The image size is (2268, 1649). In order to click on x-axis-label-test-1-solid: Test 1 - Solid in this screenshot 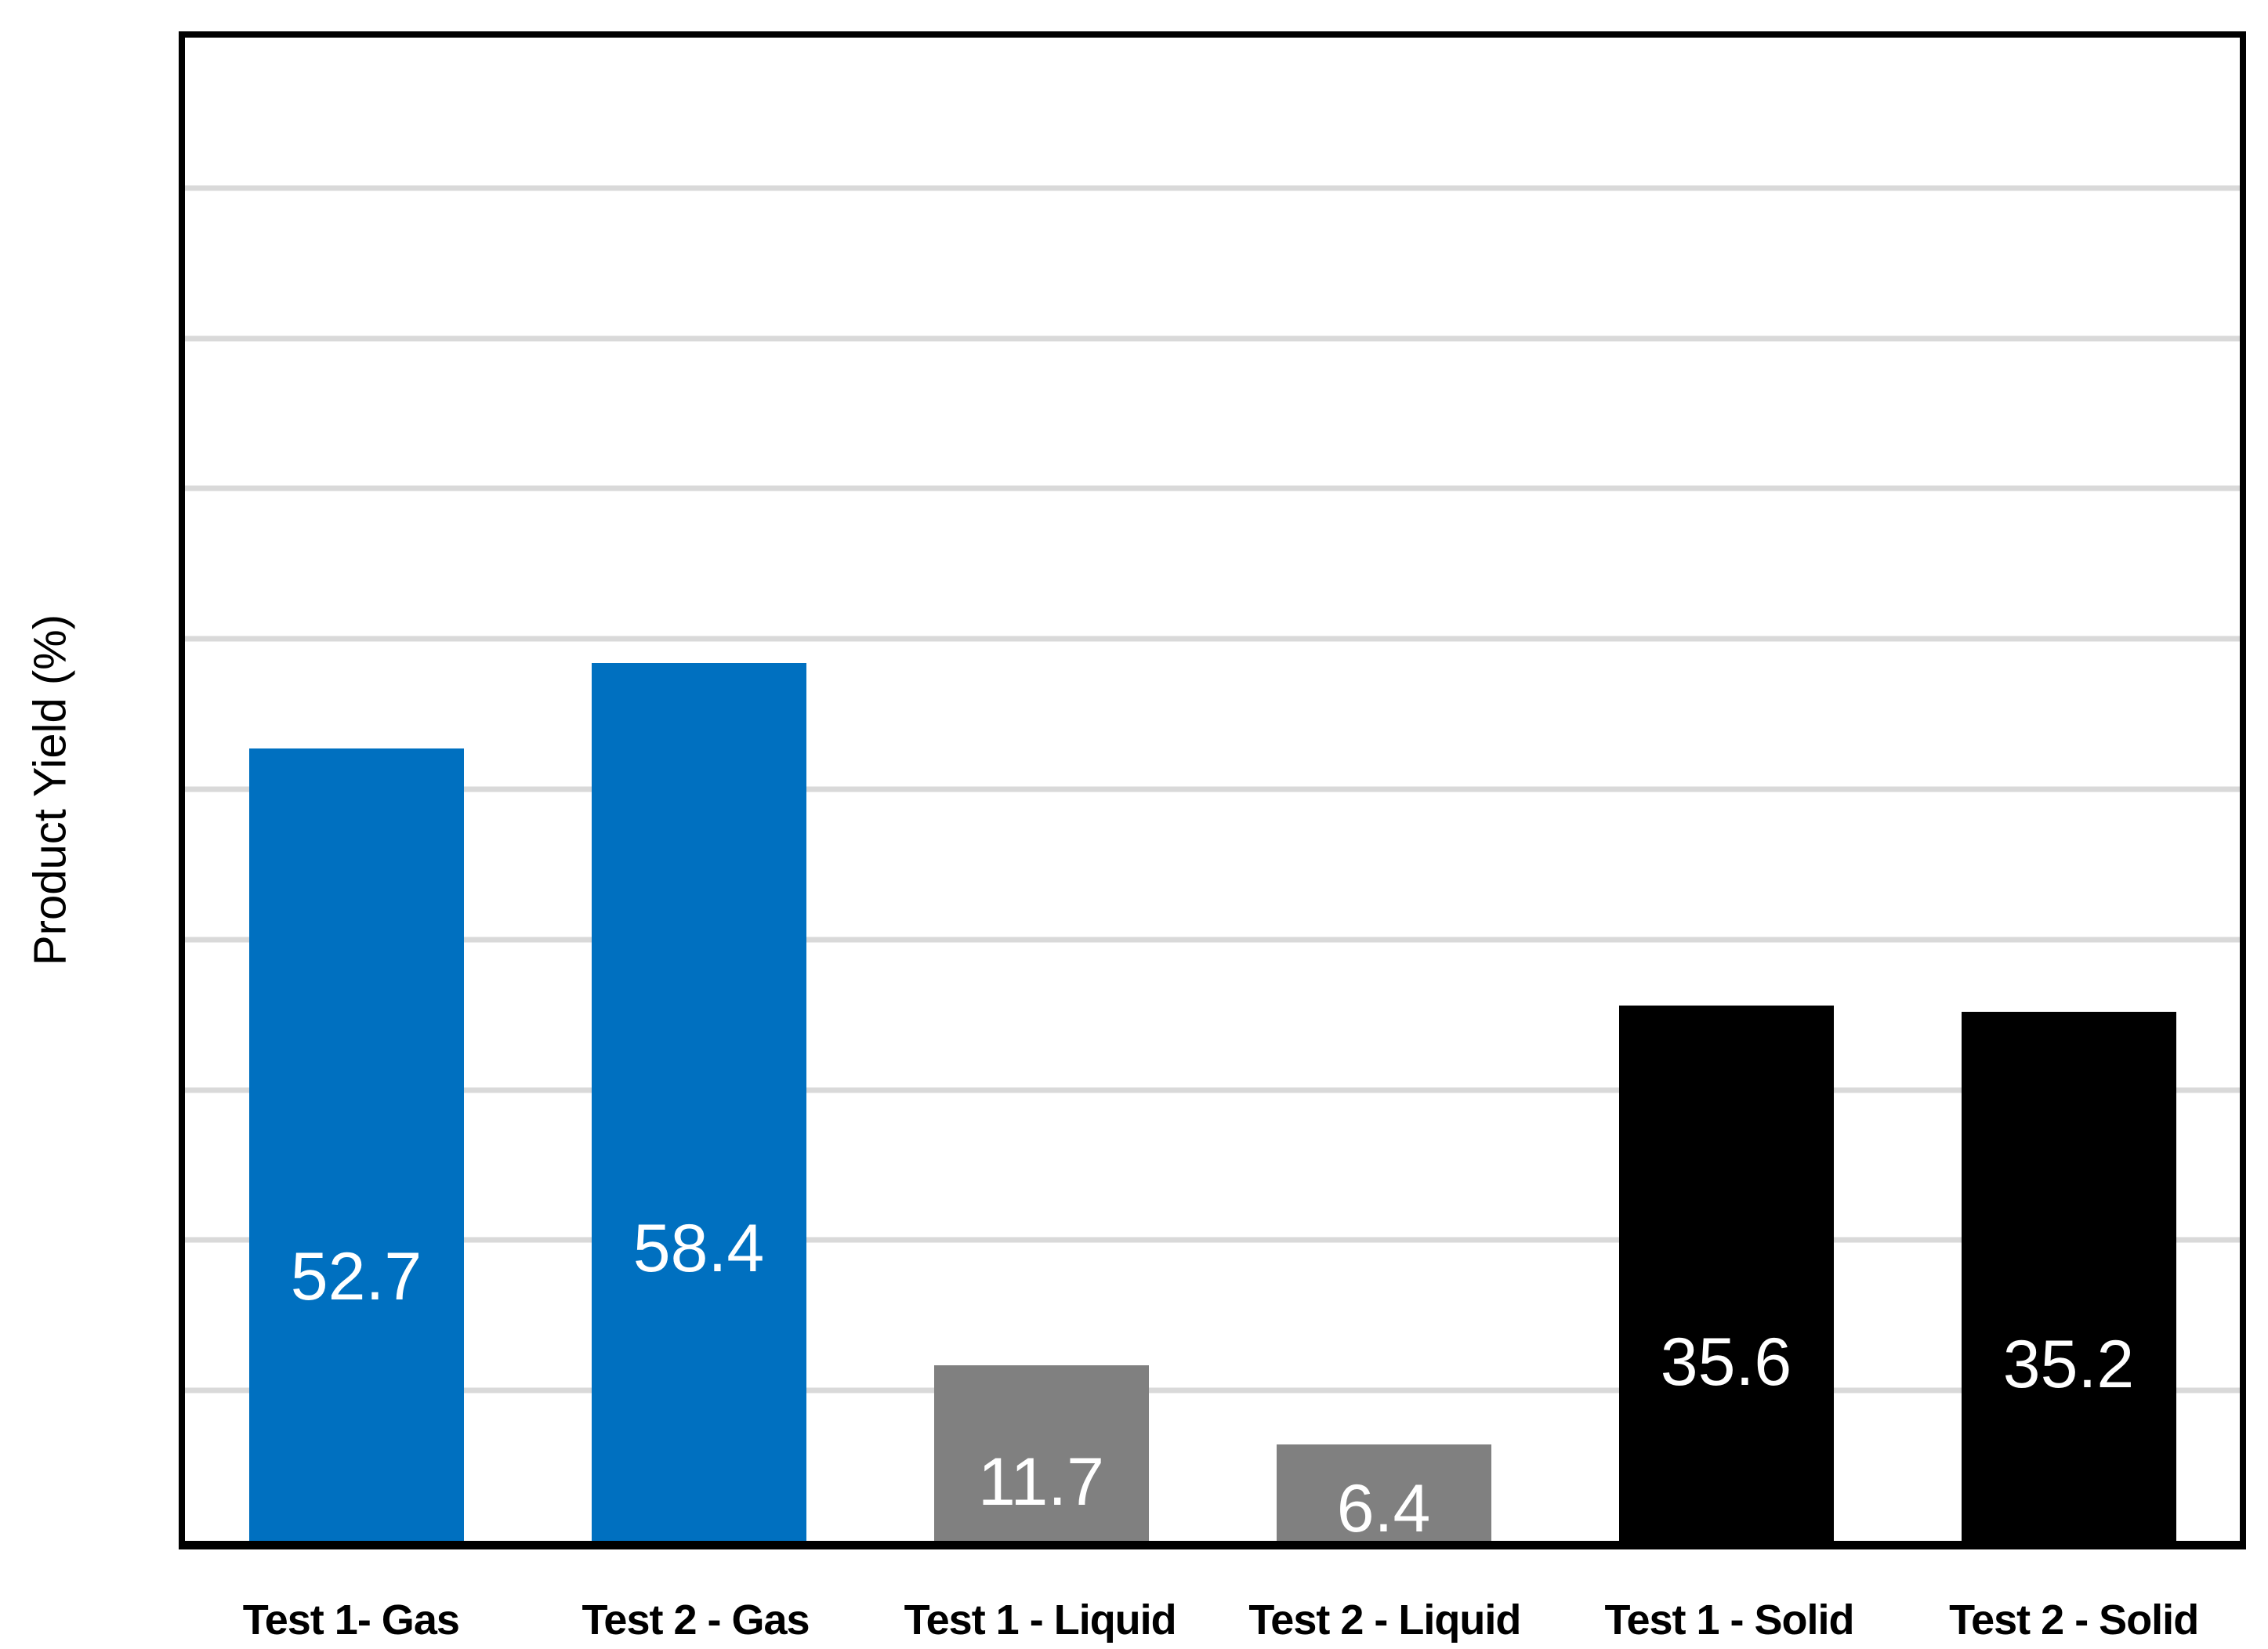, I will do `click(1729, 1620)`.